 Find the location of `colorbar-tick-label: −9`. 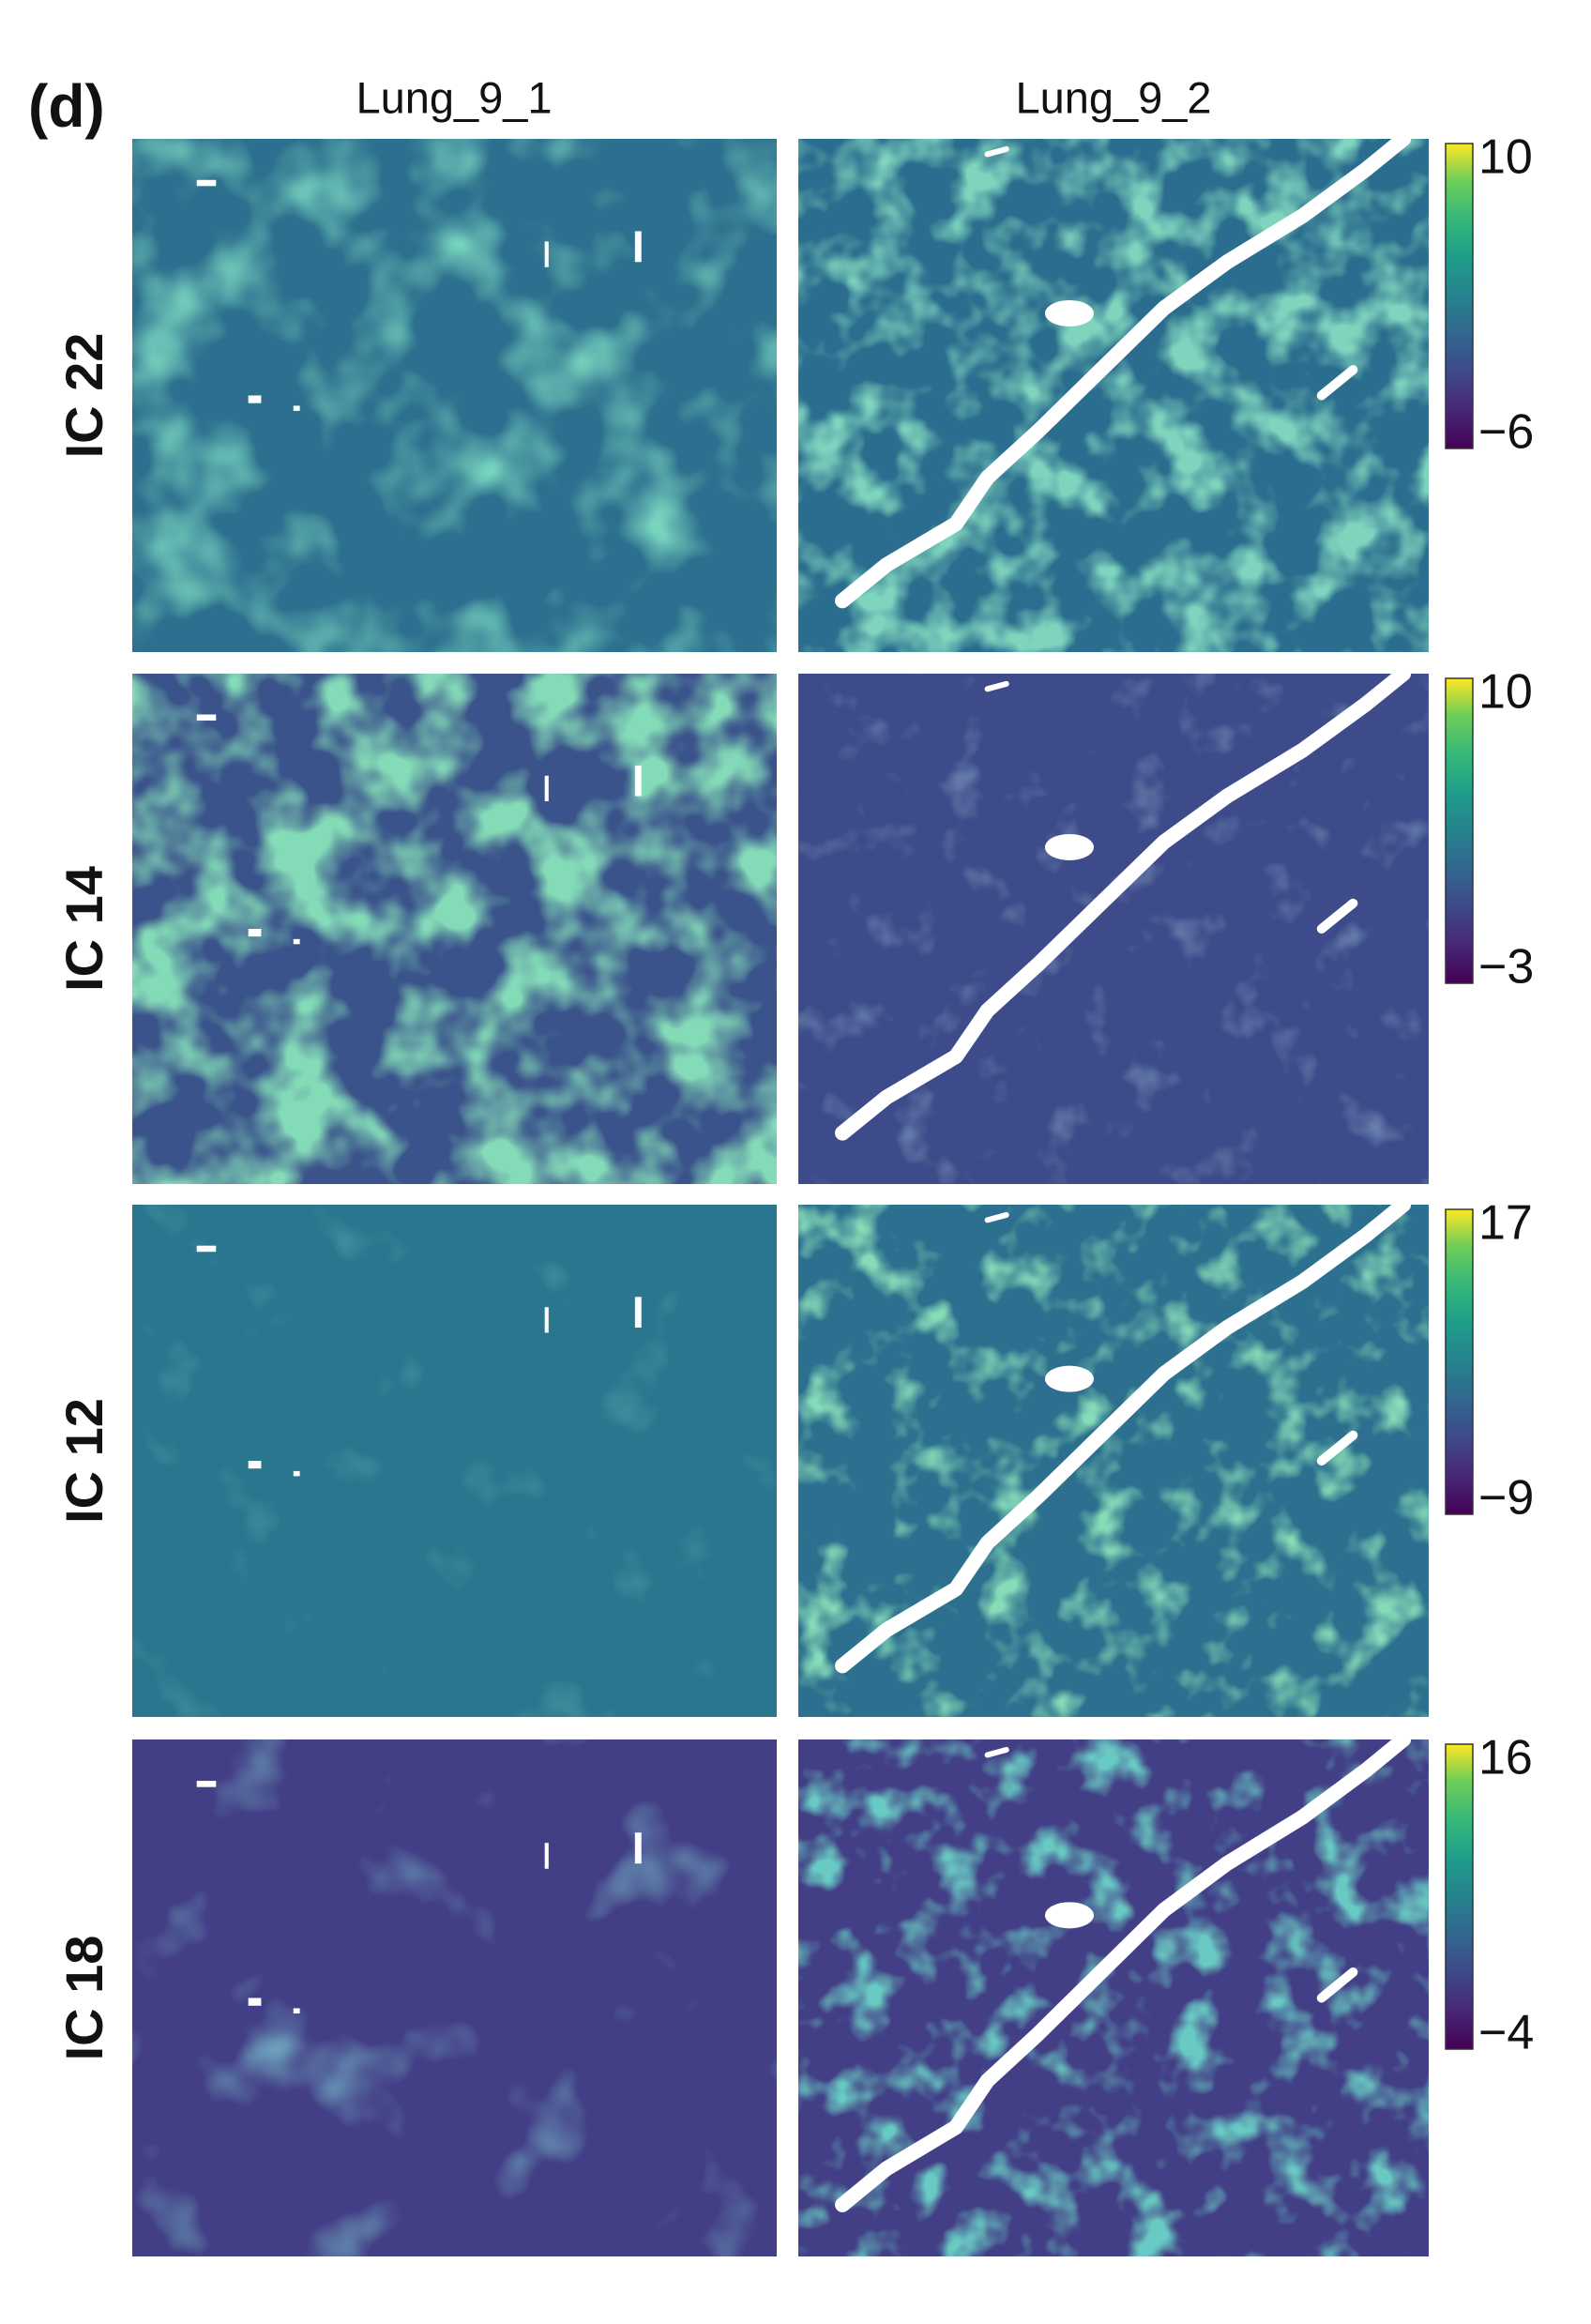

colorbar-tick-label: −9 is located at coordinates (1506, 1498).